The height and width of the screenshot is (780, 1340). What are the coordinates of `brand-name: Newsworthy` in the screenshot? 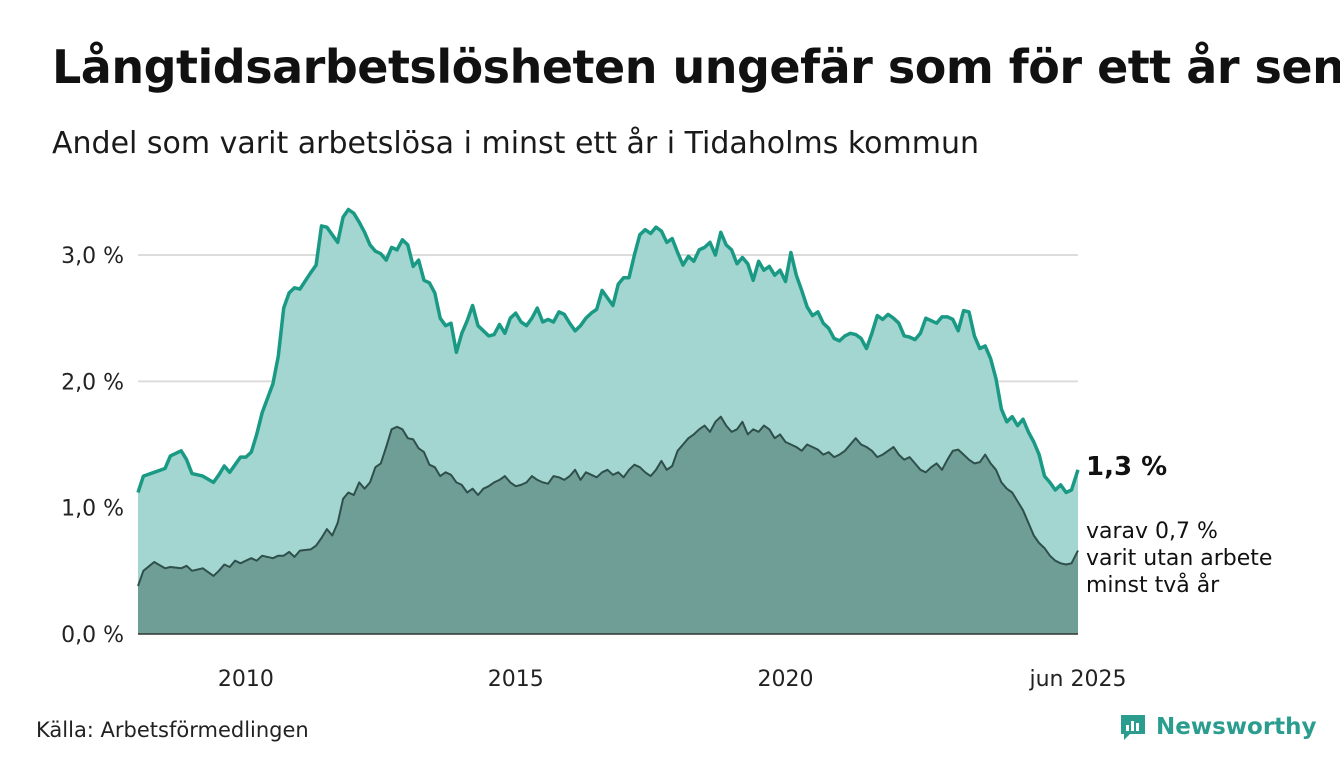 It's located at (1236, 727).